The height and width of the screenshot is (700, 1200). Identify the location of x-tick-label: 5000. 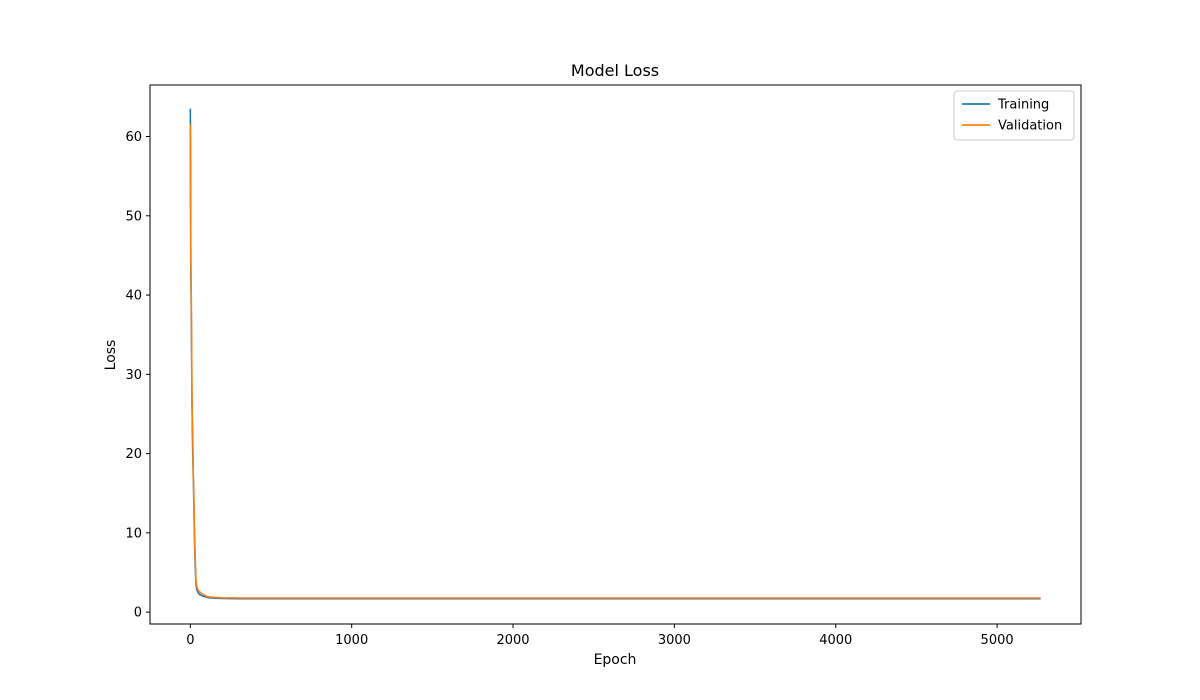
(997, 640).